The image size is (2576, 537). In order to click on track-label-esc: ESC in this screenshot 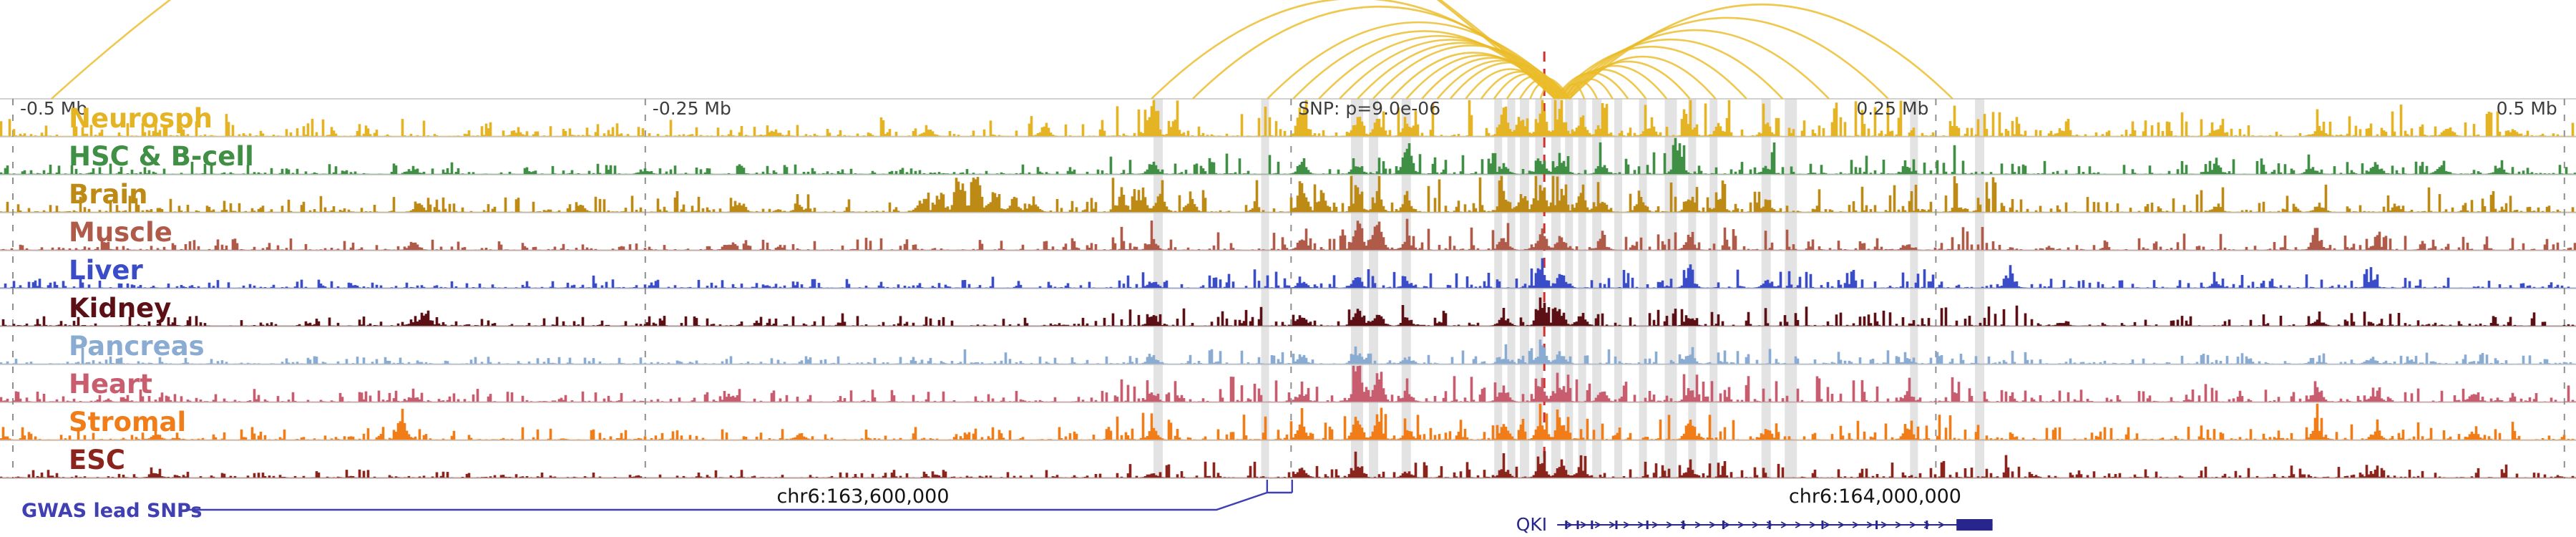, I will do `click(97, 460)`.